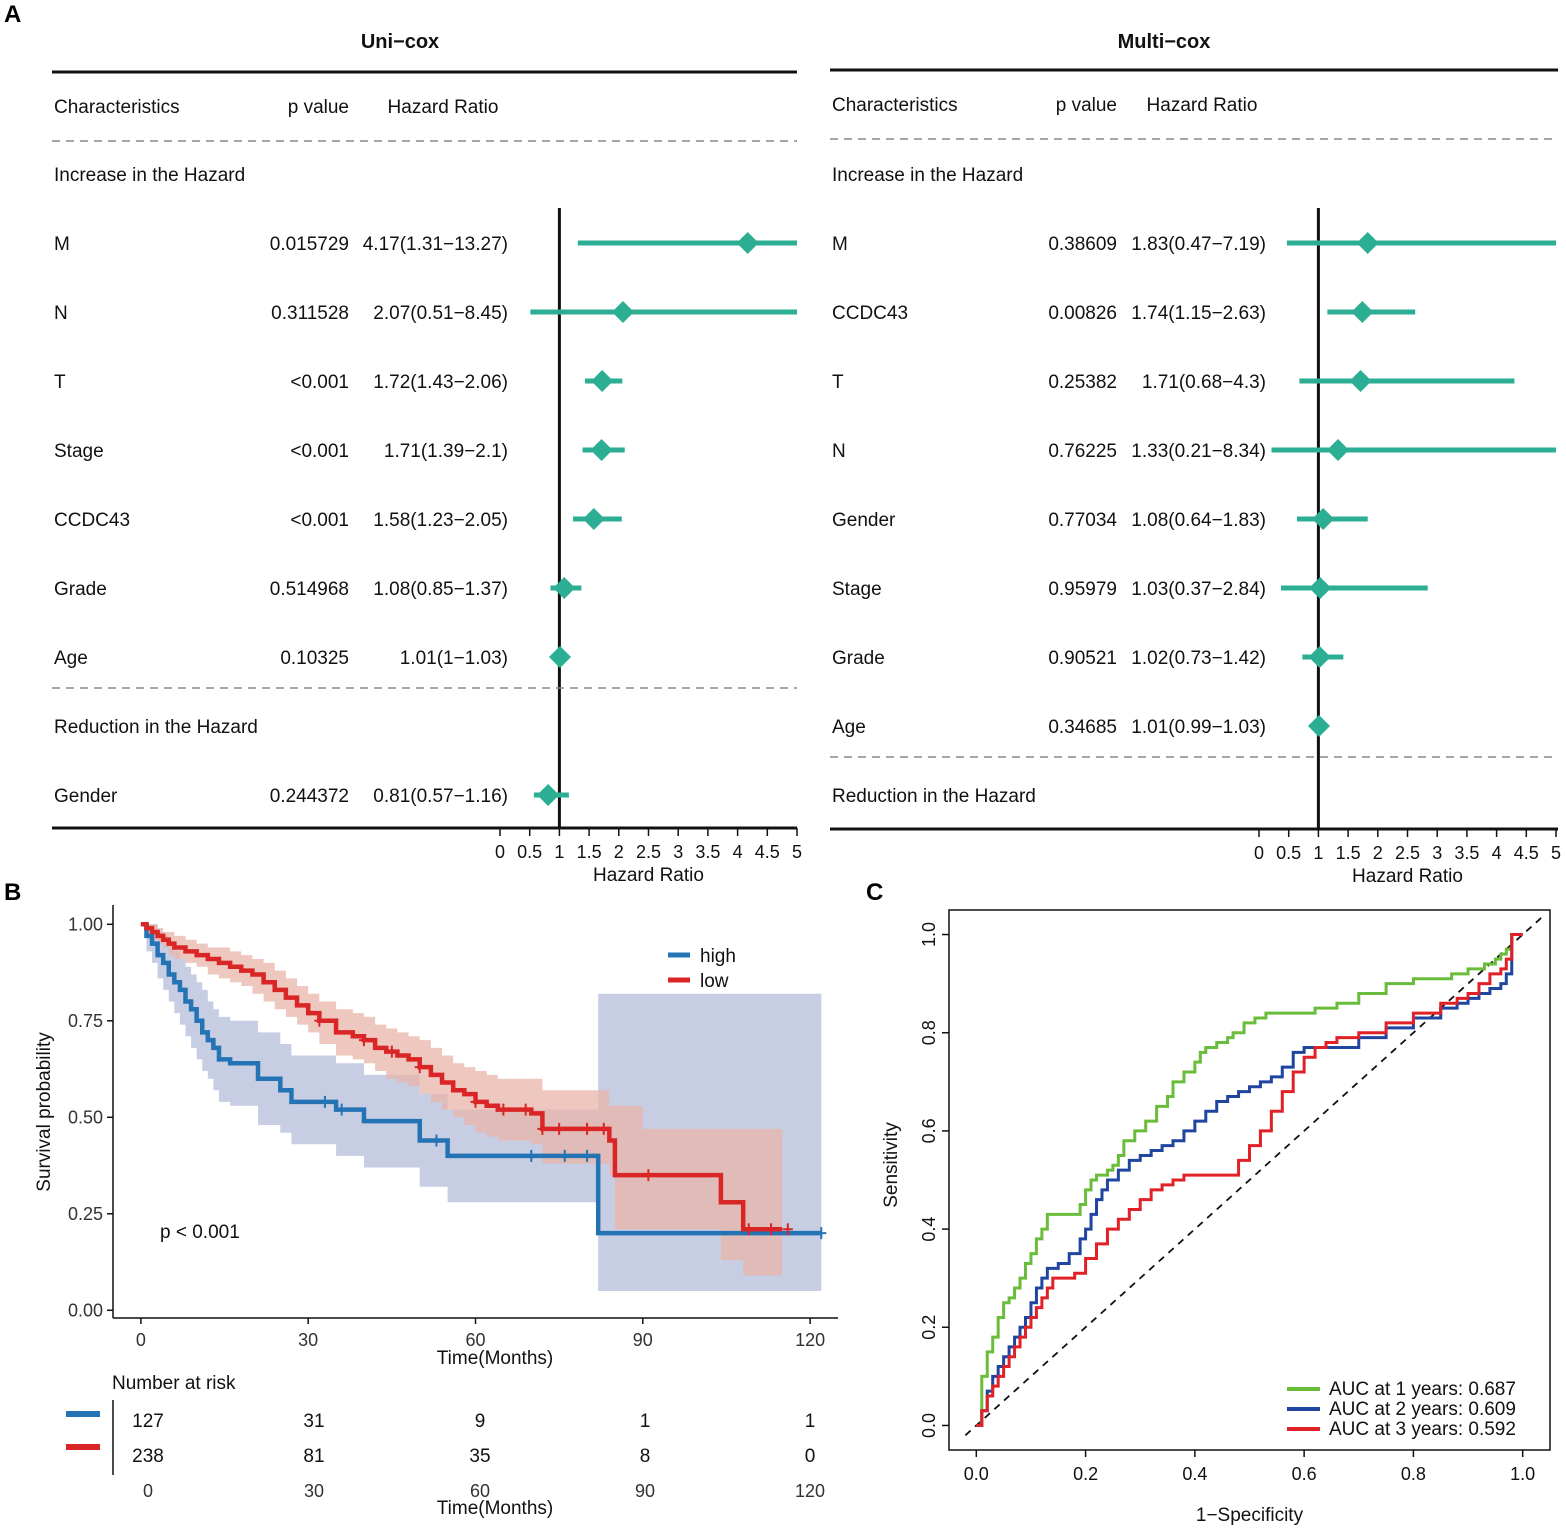  I want to click on column-header-p-value: p value, so click(318, 107).